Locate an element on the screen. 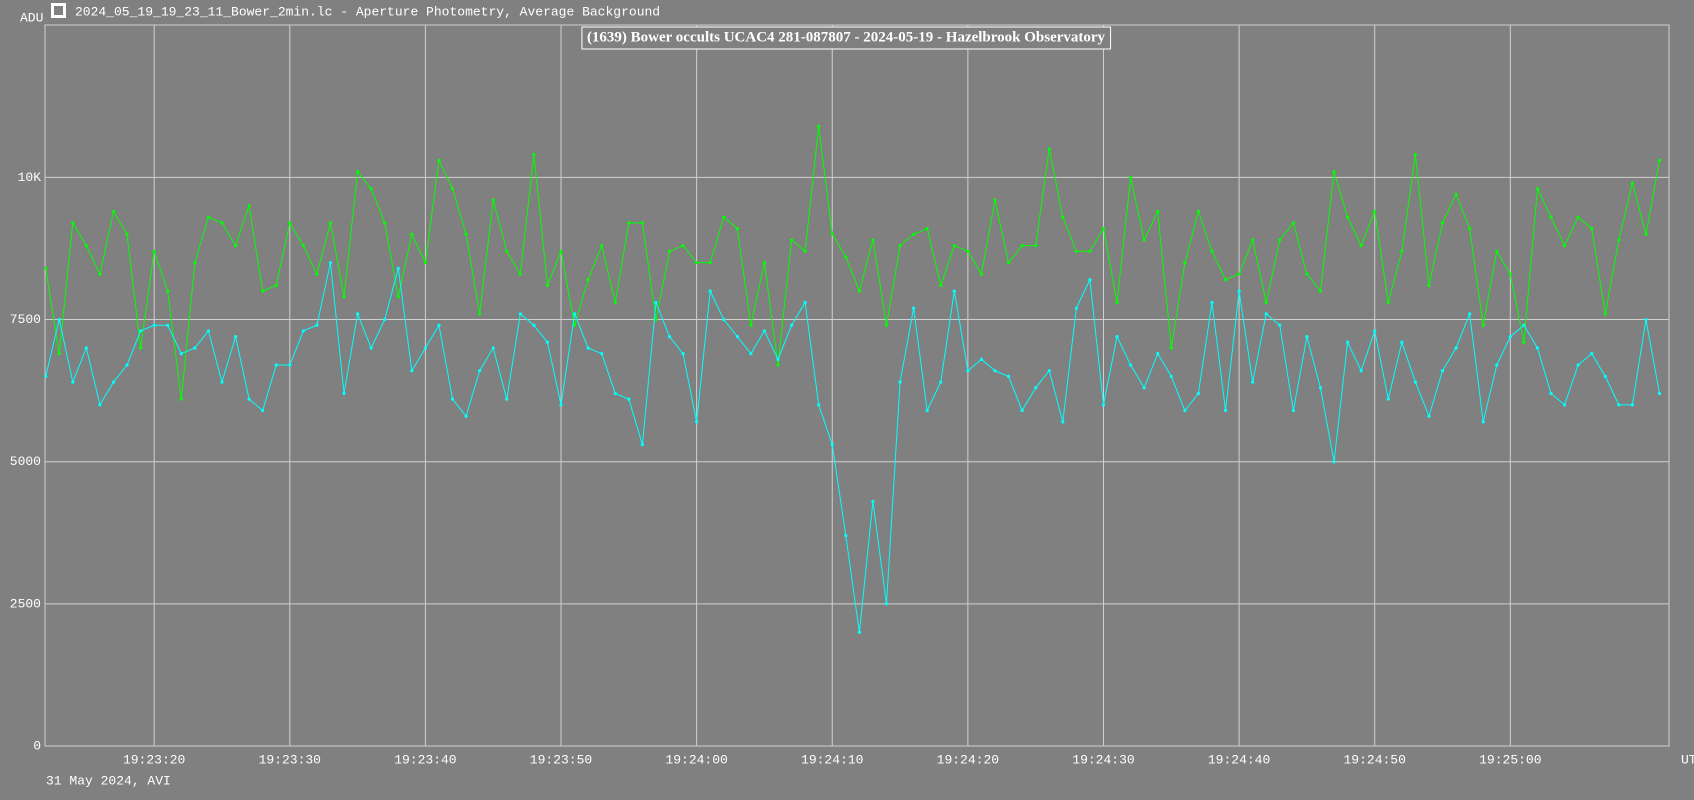 Image resolution: width=1694 pixels, height=800 pixels. y-tick-label: 5000 is located at coordinates (25, 461).